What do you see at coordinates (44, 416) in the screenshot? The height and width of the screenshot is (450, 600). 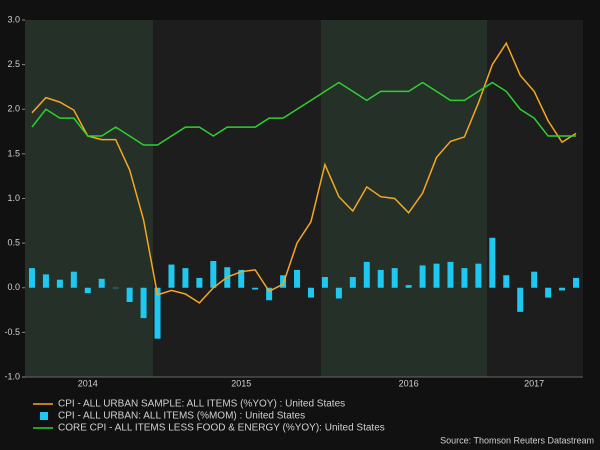 I see `legend-marker` at bounding box center [44, 416].